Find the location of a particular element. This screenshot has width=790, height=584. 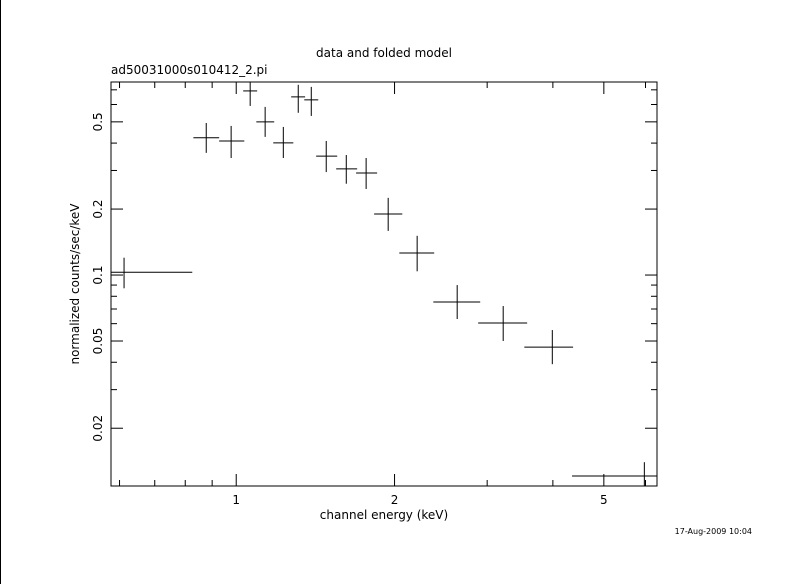

y-tick-label: 0.1 is located at coordinates (98, 274).